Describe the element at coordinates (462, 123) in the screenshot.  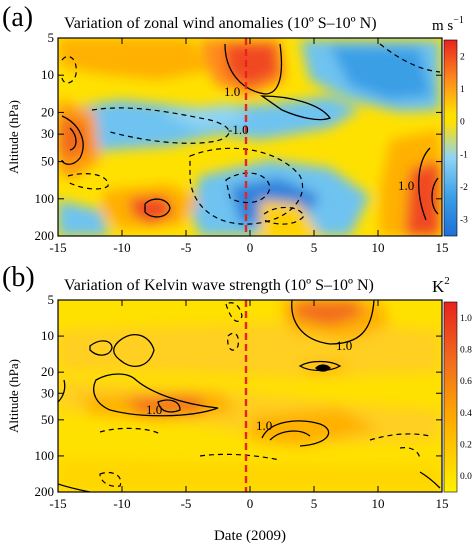
I see `colorbar-tick-label: 0` at that location.